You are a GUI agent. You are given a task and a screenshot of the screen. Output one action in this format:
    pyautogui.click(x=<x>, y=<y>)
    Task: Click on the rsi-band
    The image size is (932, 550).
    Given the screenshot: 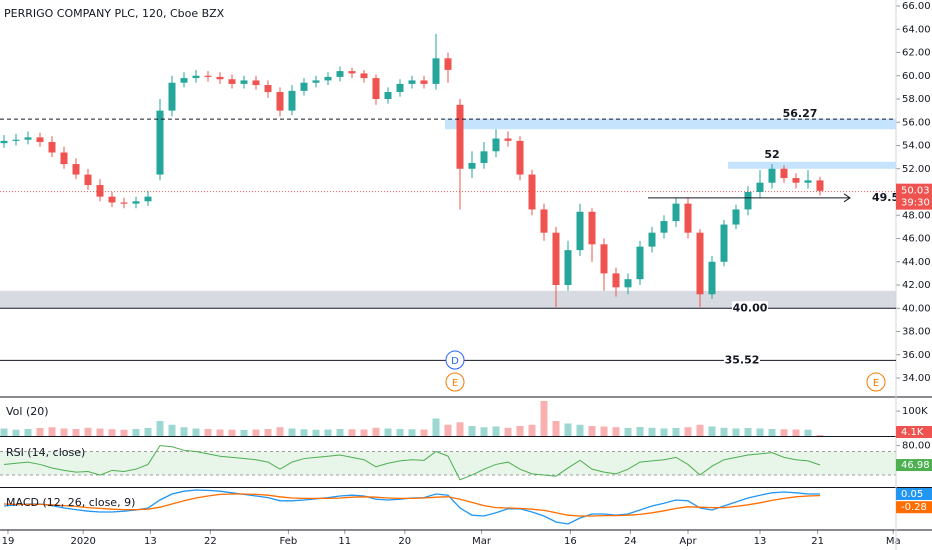 What is the action you would take?
    pyautogui.click(x=448, y=463)
    